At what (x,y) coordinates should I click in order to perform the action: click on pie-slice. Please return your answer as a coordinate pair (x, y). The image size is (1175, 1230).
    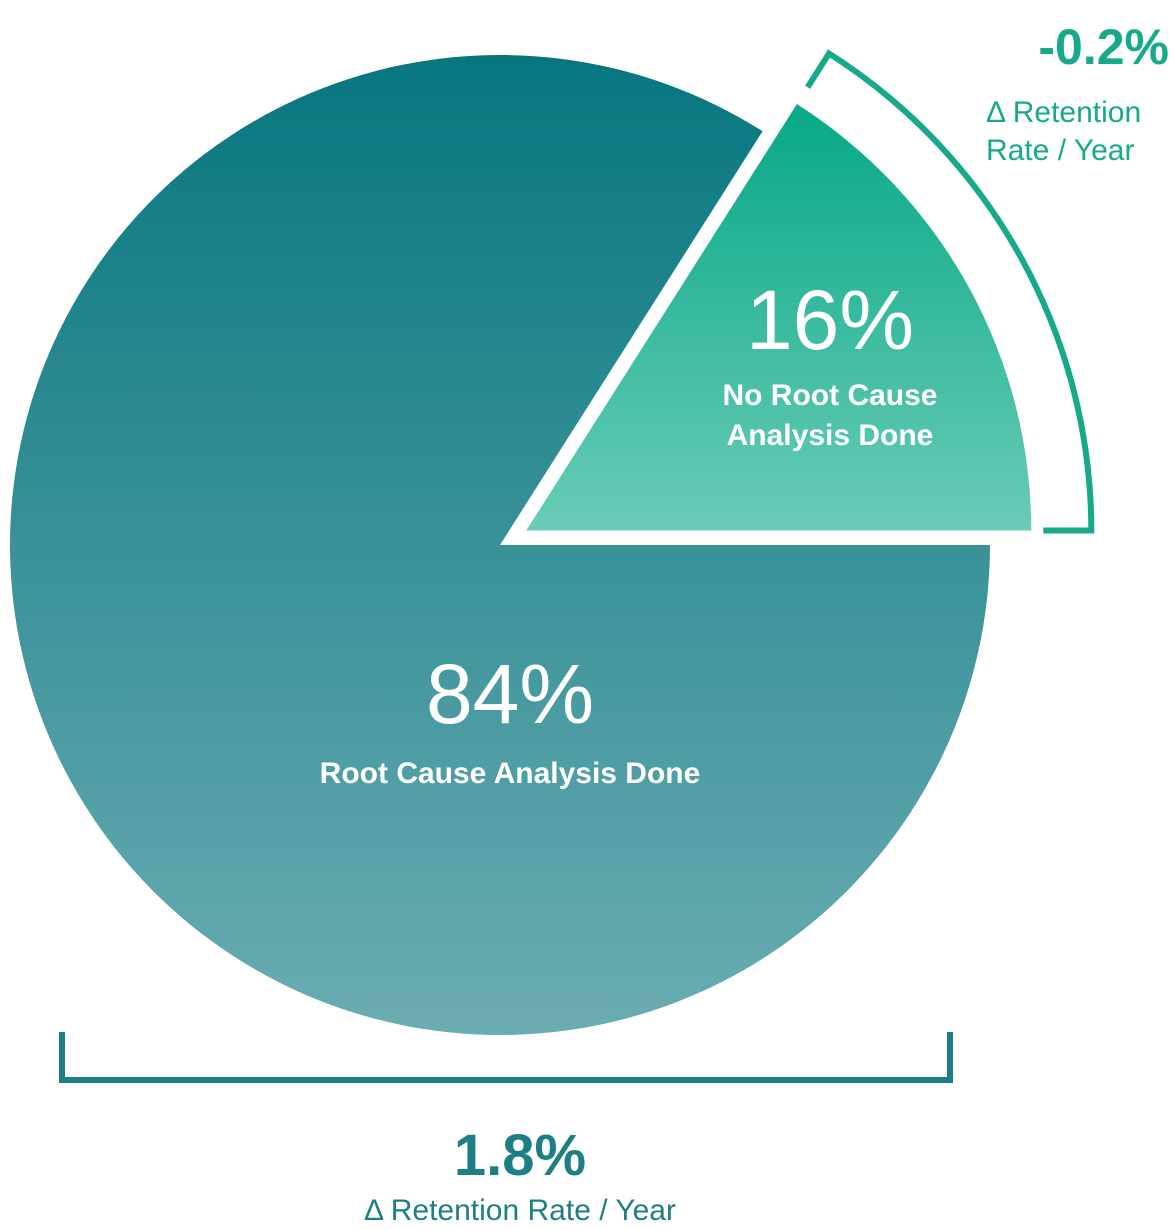
    Looking at the image, I should click on (779, 317).